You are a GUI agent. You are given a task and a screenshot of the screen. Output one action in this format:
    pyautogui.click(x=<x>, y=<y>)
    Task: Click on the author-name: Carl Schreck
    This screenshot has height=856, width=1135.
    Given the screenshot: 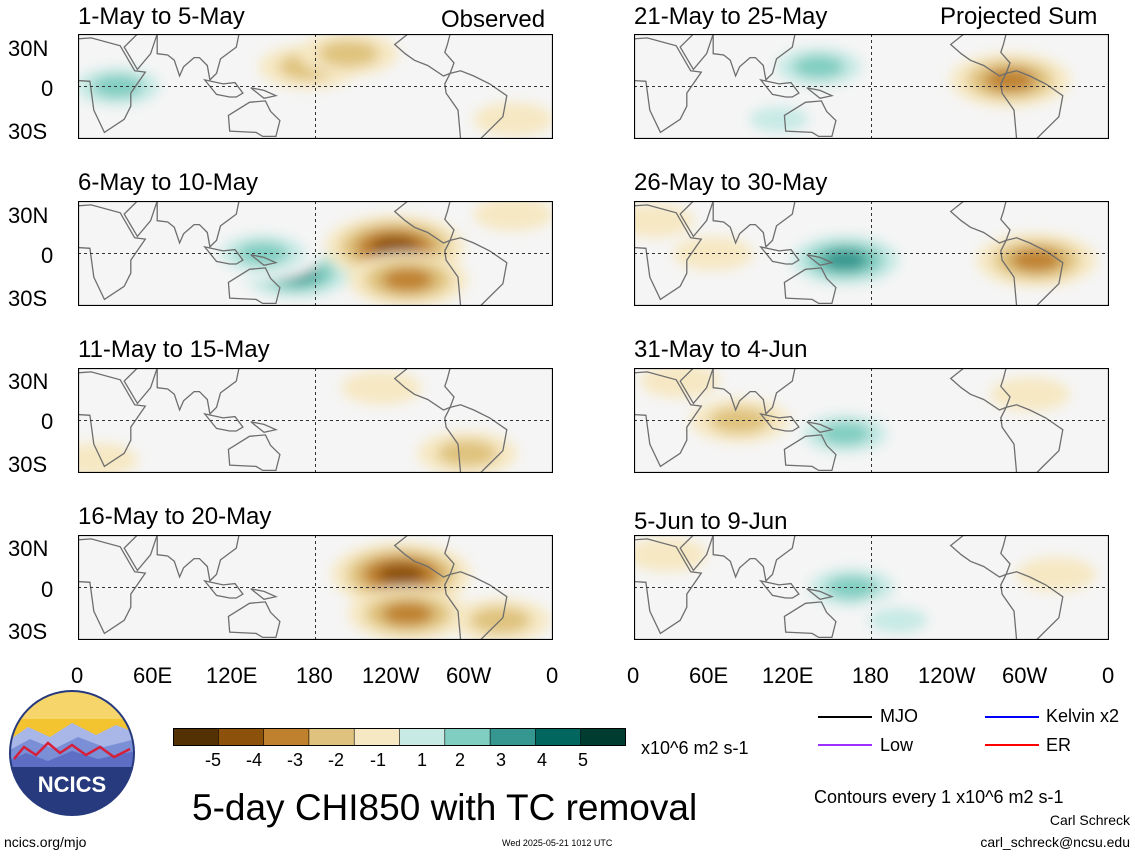 What is the action you would take?
    pyautogui.click(x=1089, y=820)
    